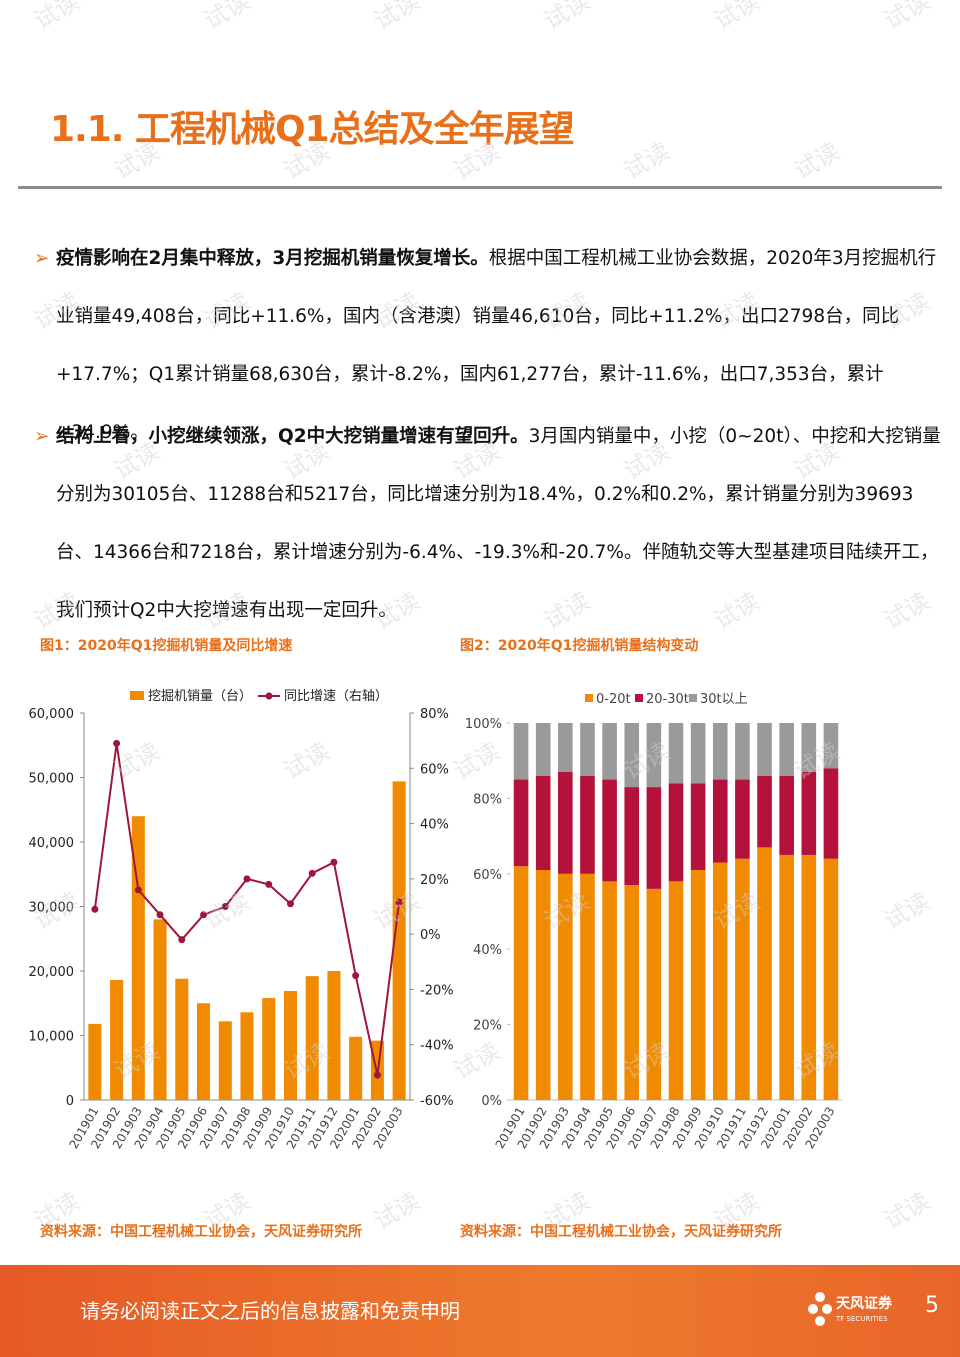 This screenshot has width=960, height=1357. Describe the element at coordinates (430, 935) in the screenshot. I see `y2-tick-label: 0%` at that location.